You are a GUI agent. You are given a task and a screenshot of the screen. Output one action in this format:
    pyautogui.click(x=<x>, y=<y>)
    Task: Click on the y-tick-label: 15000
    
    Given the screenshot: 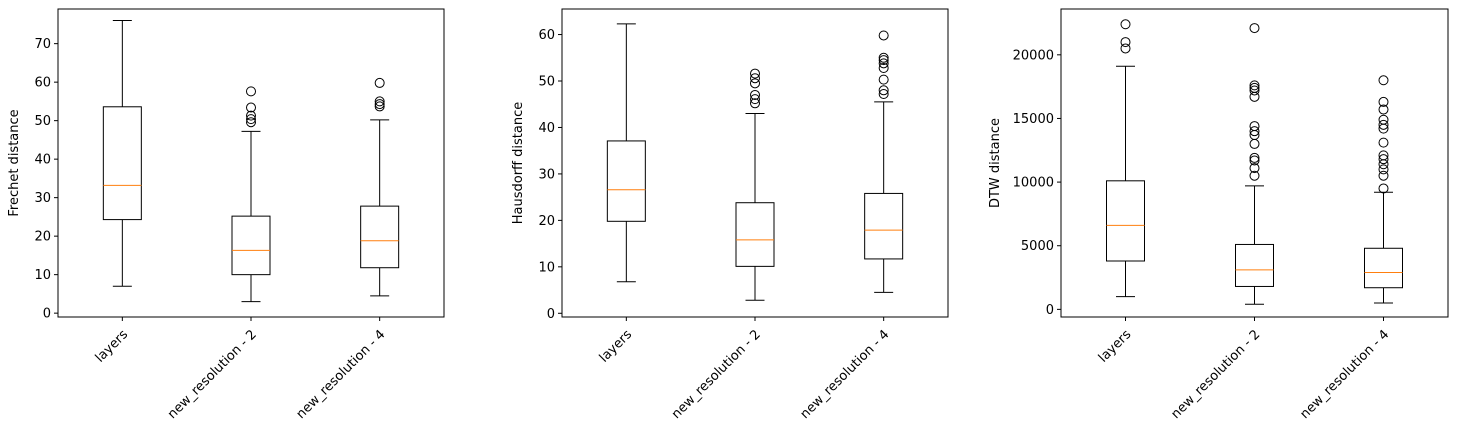 What is the action you would take?
    pyautogui.click(x=1033, y=119)
    